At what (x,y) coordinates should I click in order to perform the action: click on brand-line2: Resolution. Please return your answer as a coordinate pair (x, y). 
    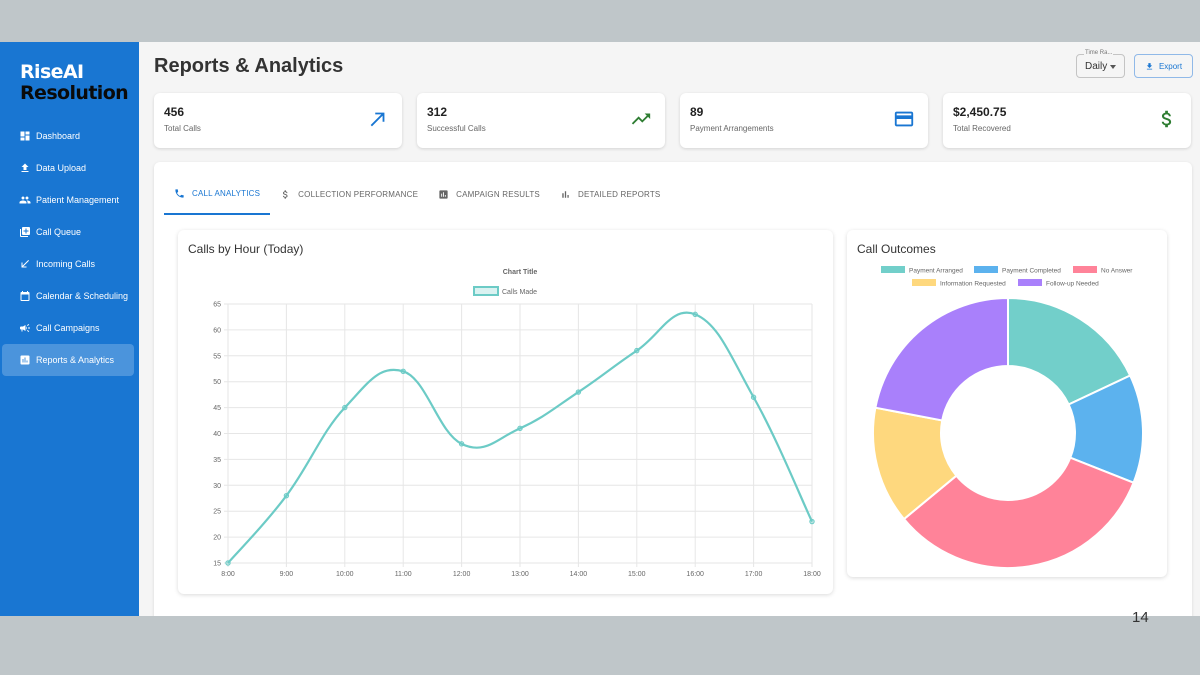
    Looking at the image, I should click on (74, 93).